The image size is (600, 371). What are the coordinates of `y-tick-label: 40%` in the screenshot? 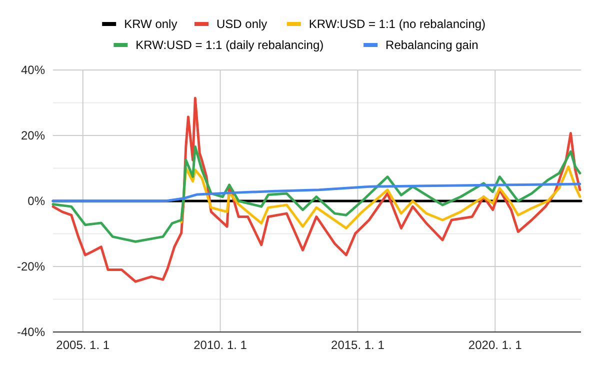 It's located at (33, 70).